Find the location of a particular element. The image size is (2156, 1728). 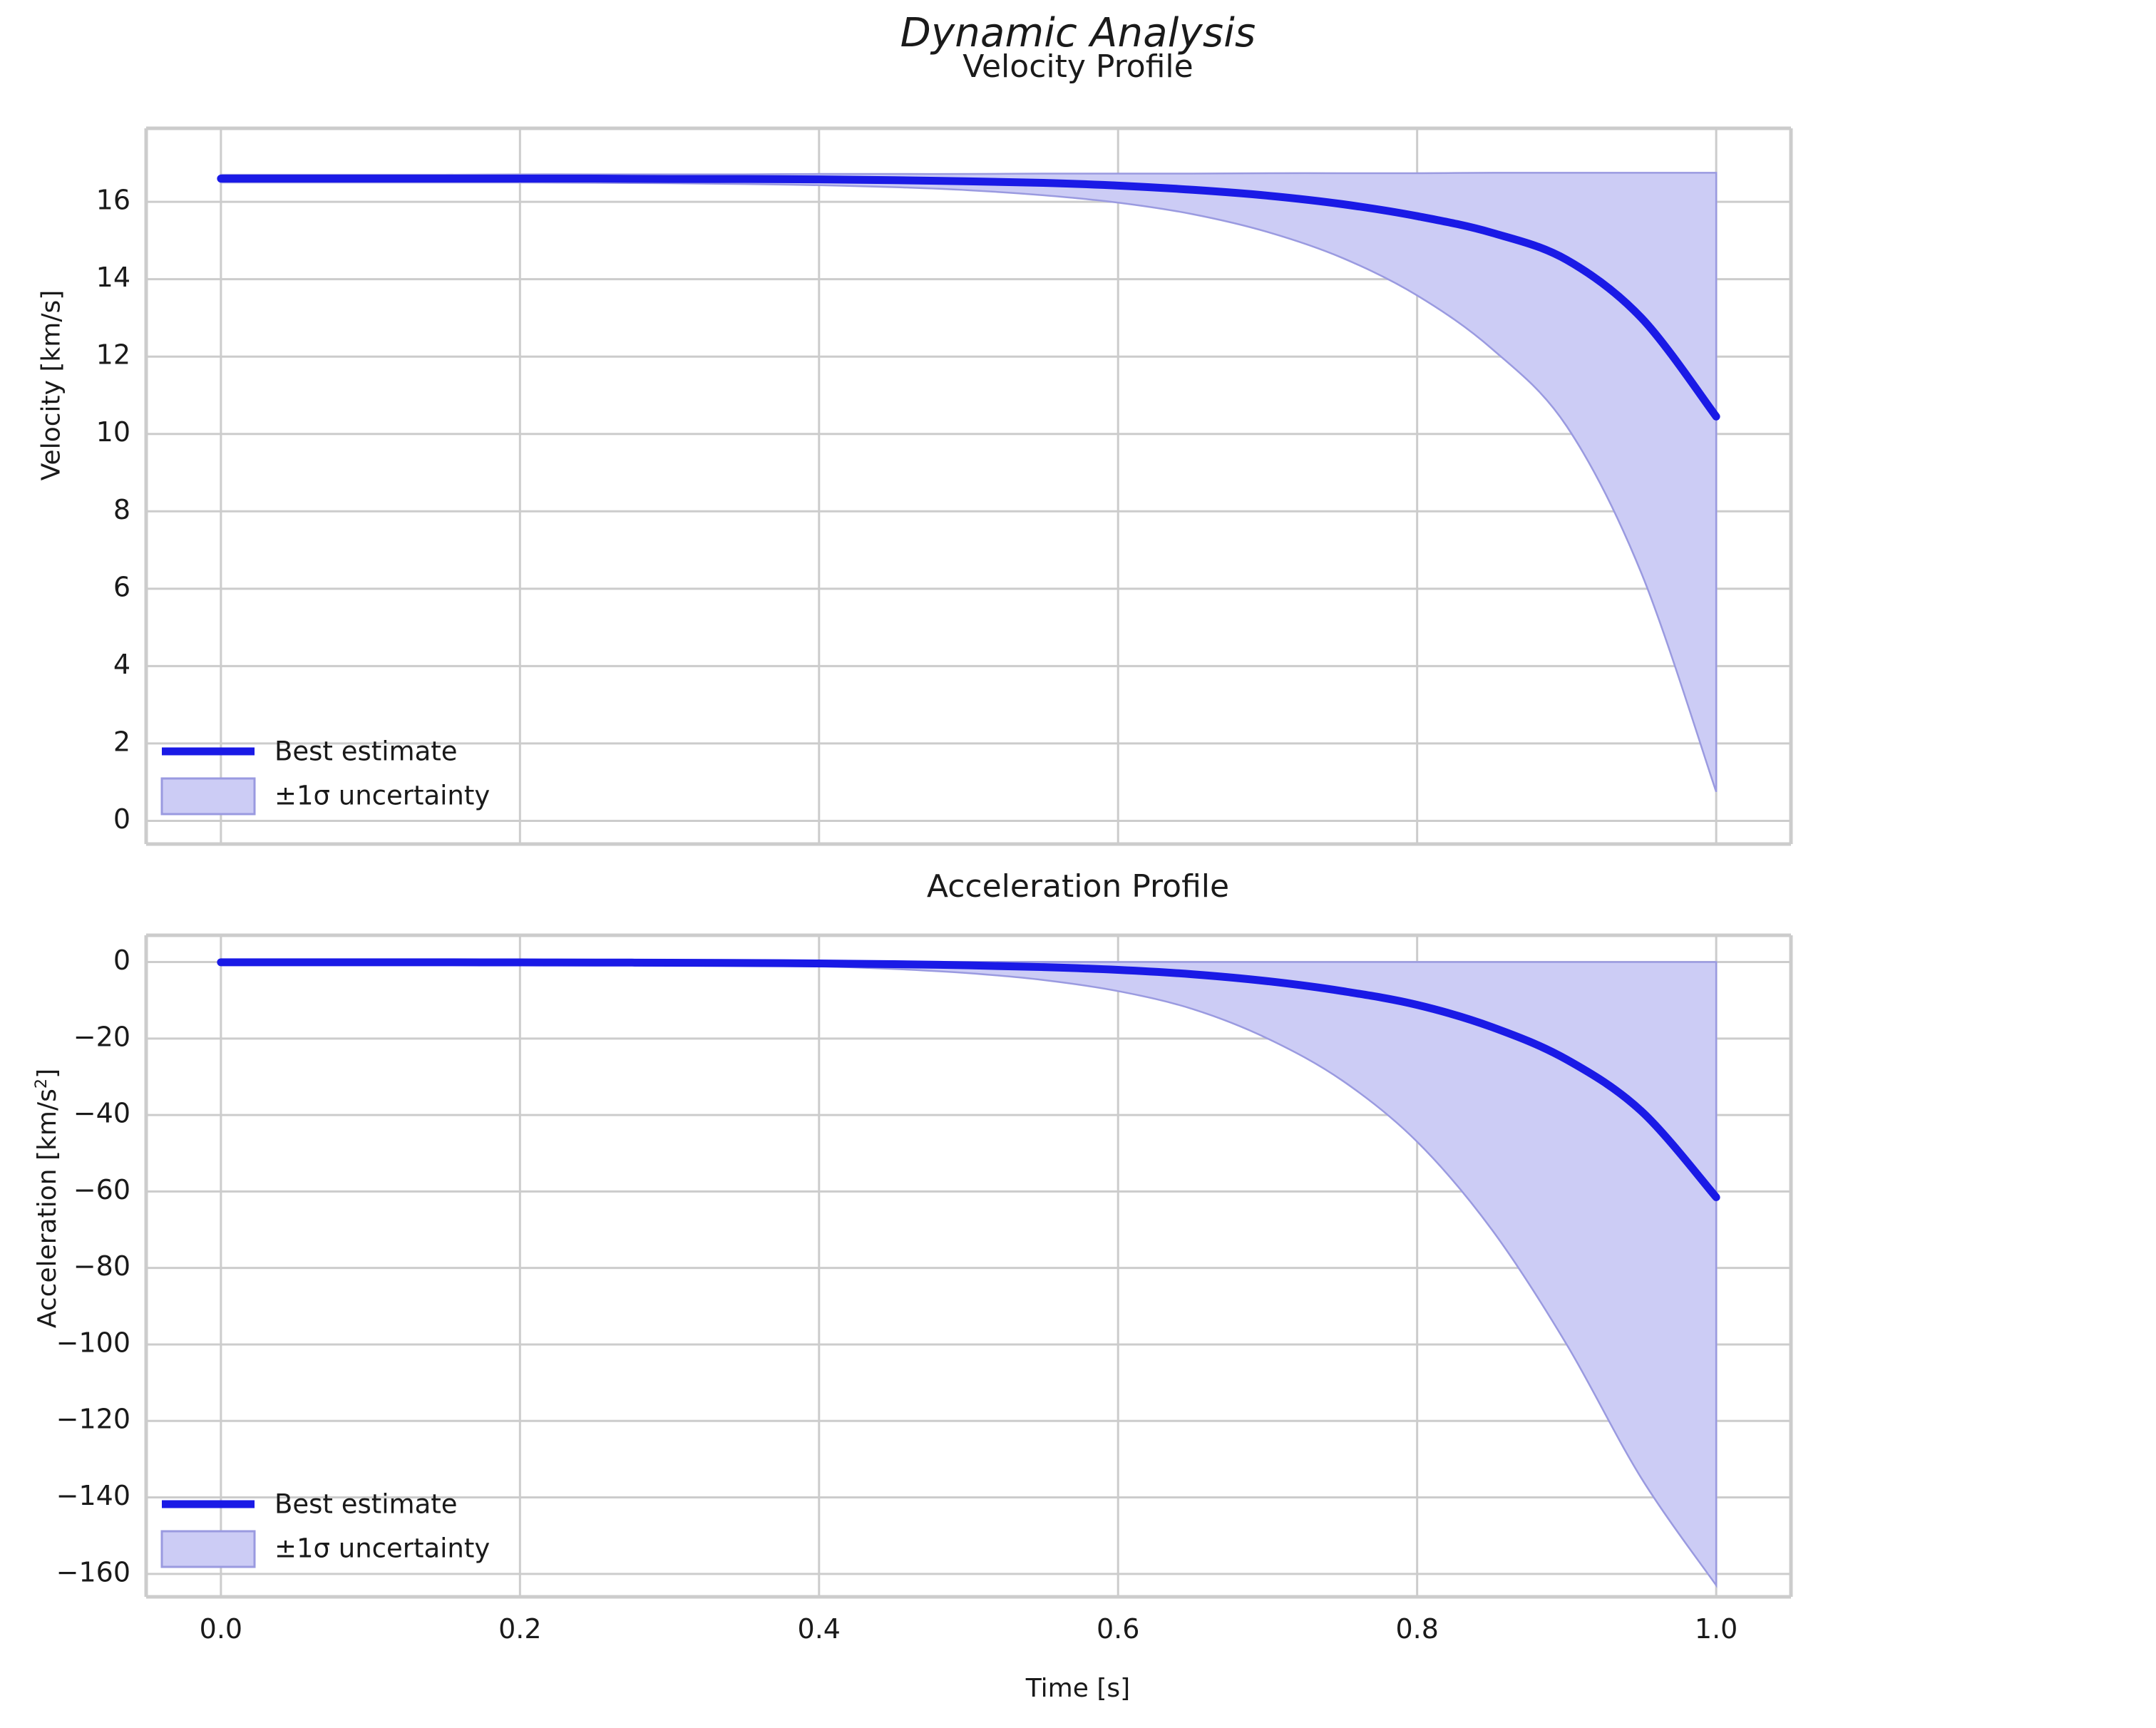

acceleration-xlabel: Time [s] is located at coordinates (1078, 1688).